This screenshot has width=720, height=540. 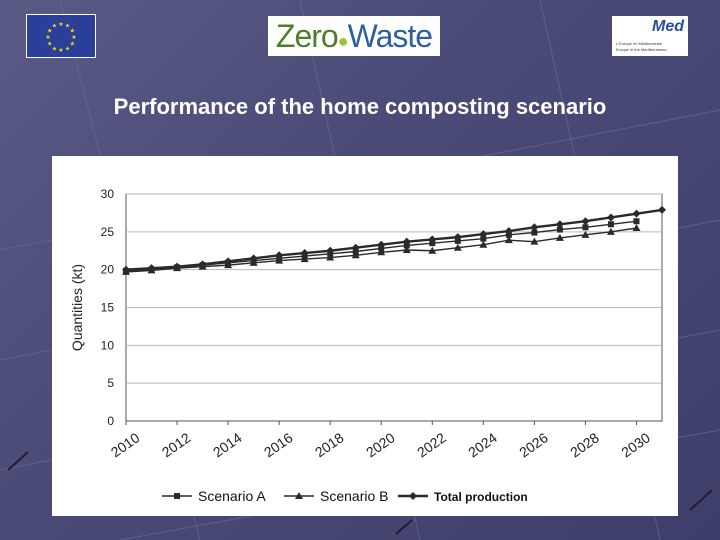 What do you see at coordinates (176, 444) in the screenshot?
I see `x-tick-label: 2012` at bounding box center [176, 444].